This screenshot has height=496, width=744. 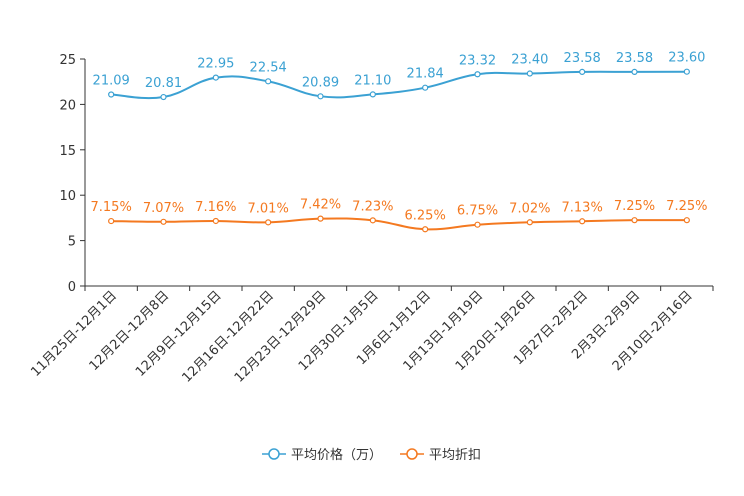 What do you see at coordinates (320, 205) in the screenshot?
I see `data-label: 7.42%` at bounding box center [320, 205].